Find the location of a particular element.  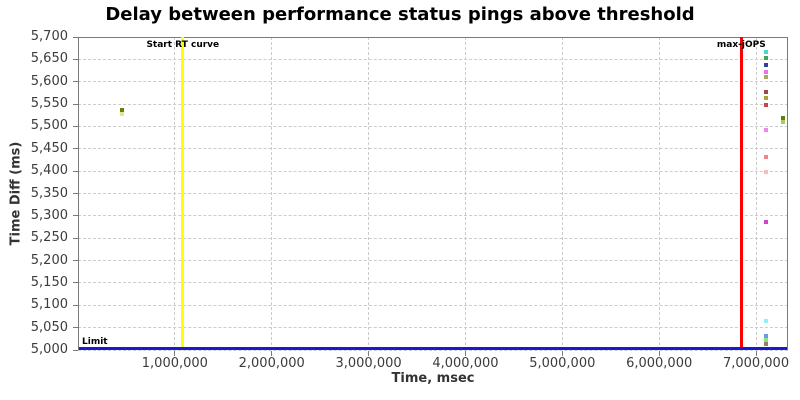

y-tick-label: 5,550 is located at coordinates (49, 104).